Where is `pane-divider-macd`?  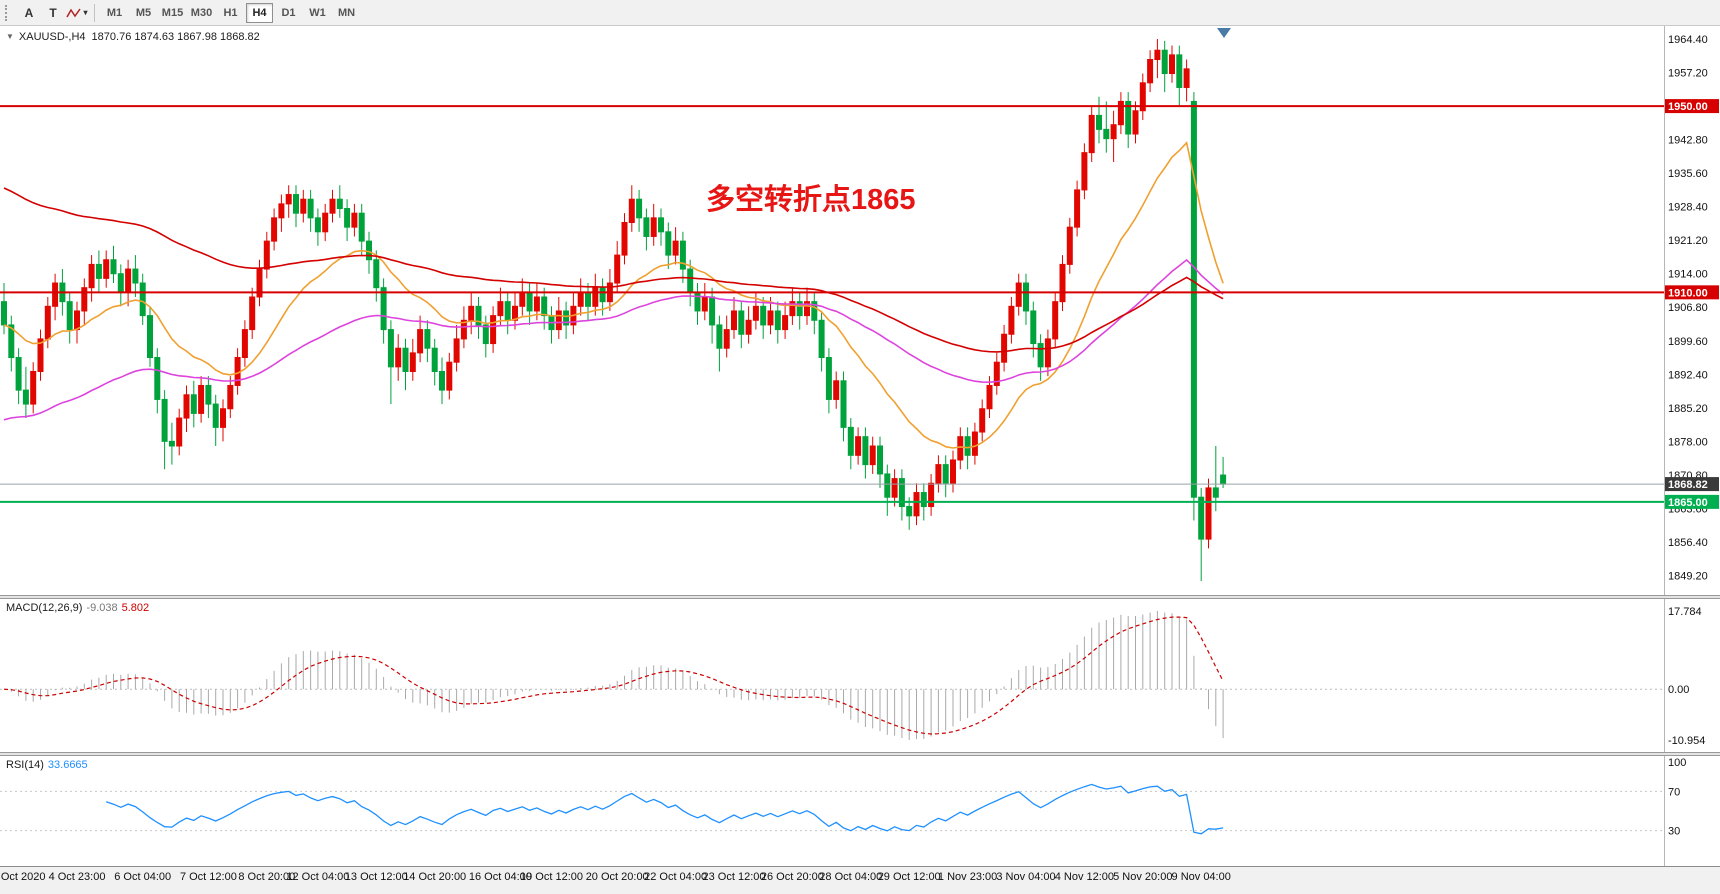 pane-divider-macd is located at coordinates (860, 597).